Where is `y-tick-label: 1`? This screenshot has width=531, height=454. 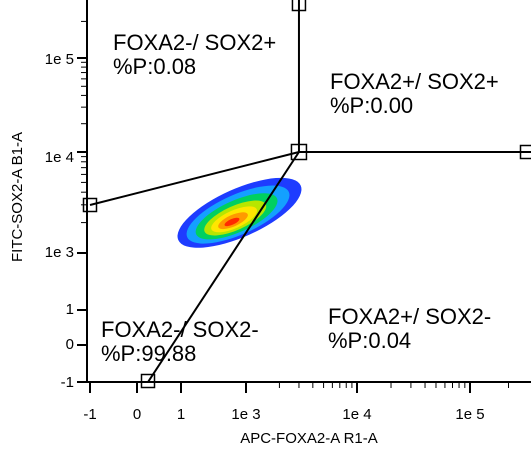 y-tick-label: 1 is located at coordinates (70, 309).